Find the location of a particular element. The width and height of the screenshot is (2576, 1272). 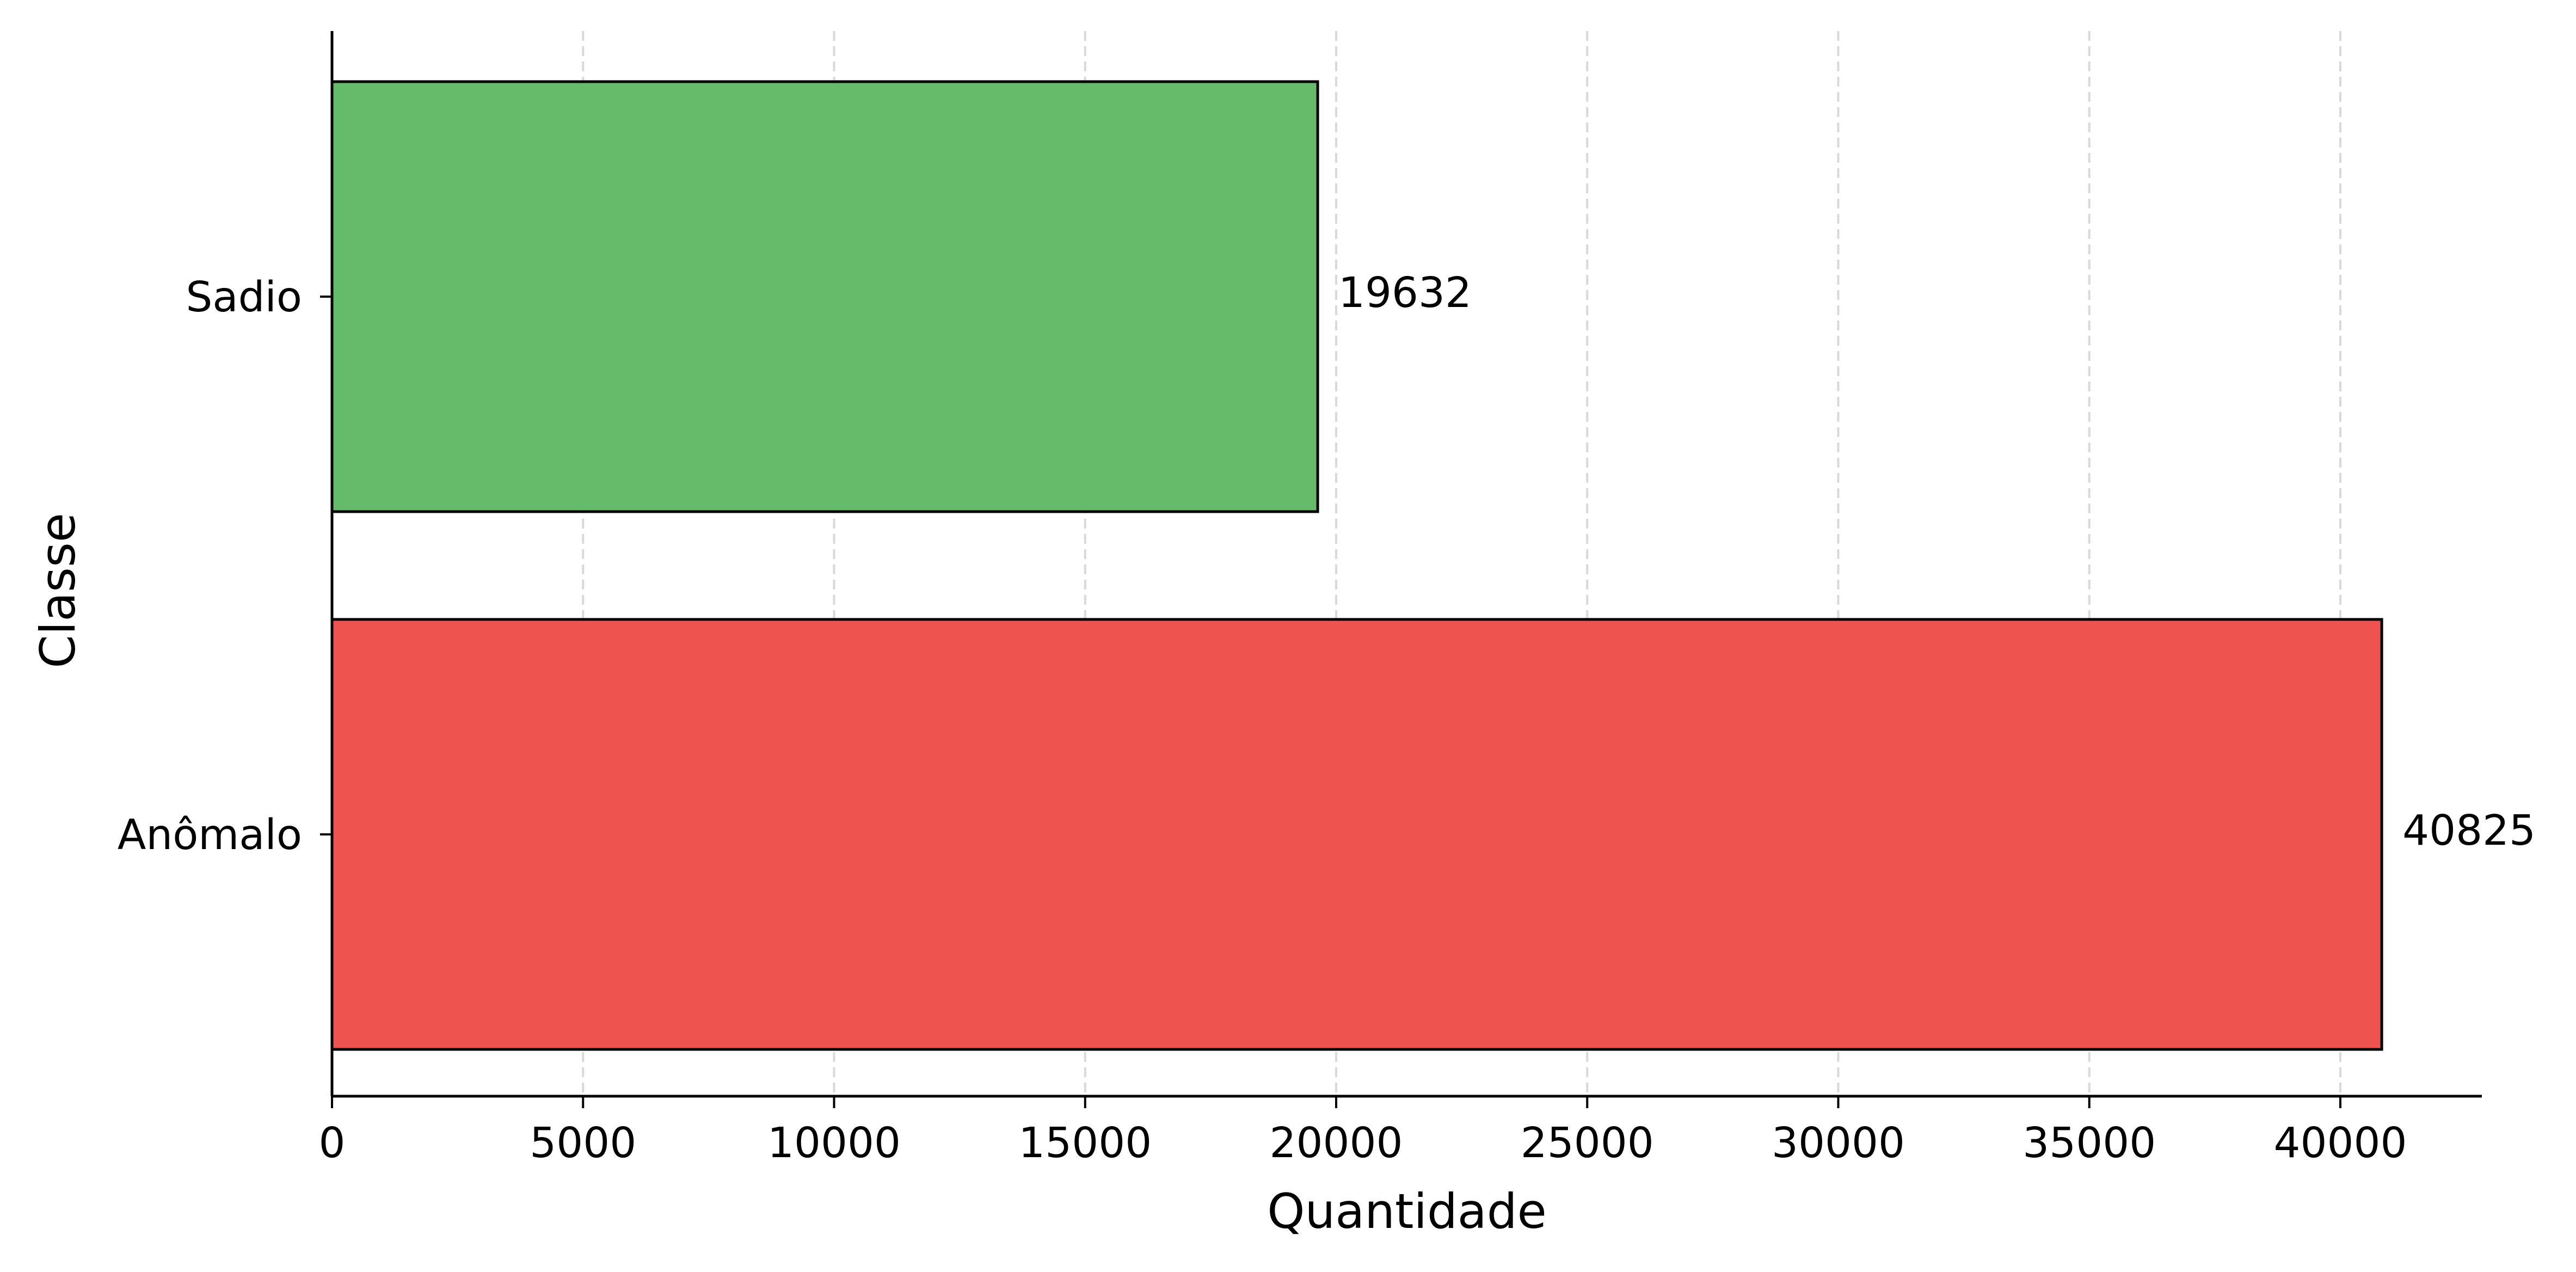

bar is located at coordinates (824, 297).